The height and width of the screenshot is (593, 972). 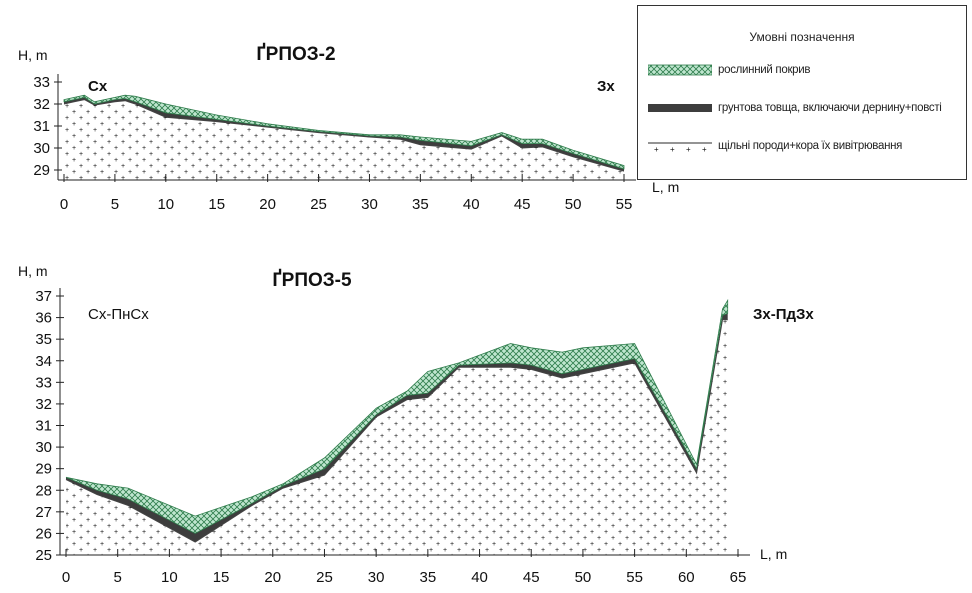 I want to click on soil-band, so click(x=344, y=134).